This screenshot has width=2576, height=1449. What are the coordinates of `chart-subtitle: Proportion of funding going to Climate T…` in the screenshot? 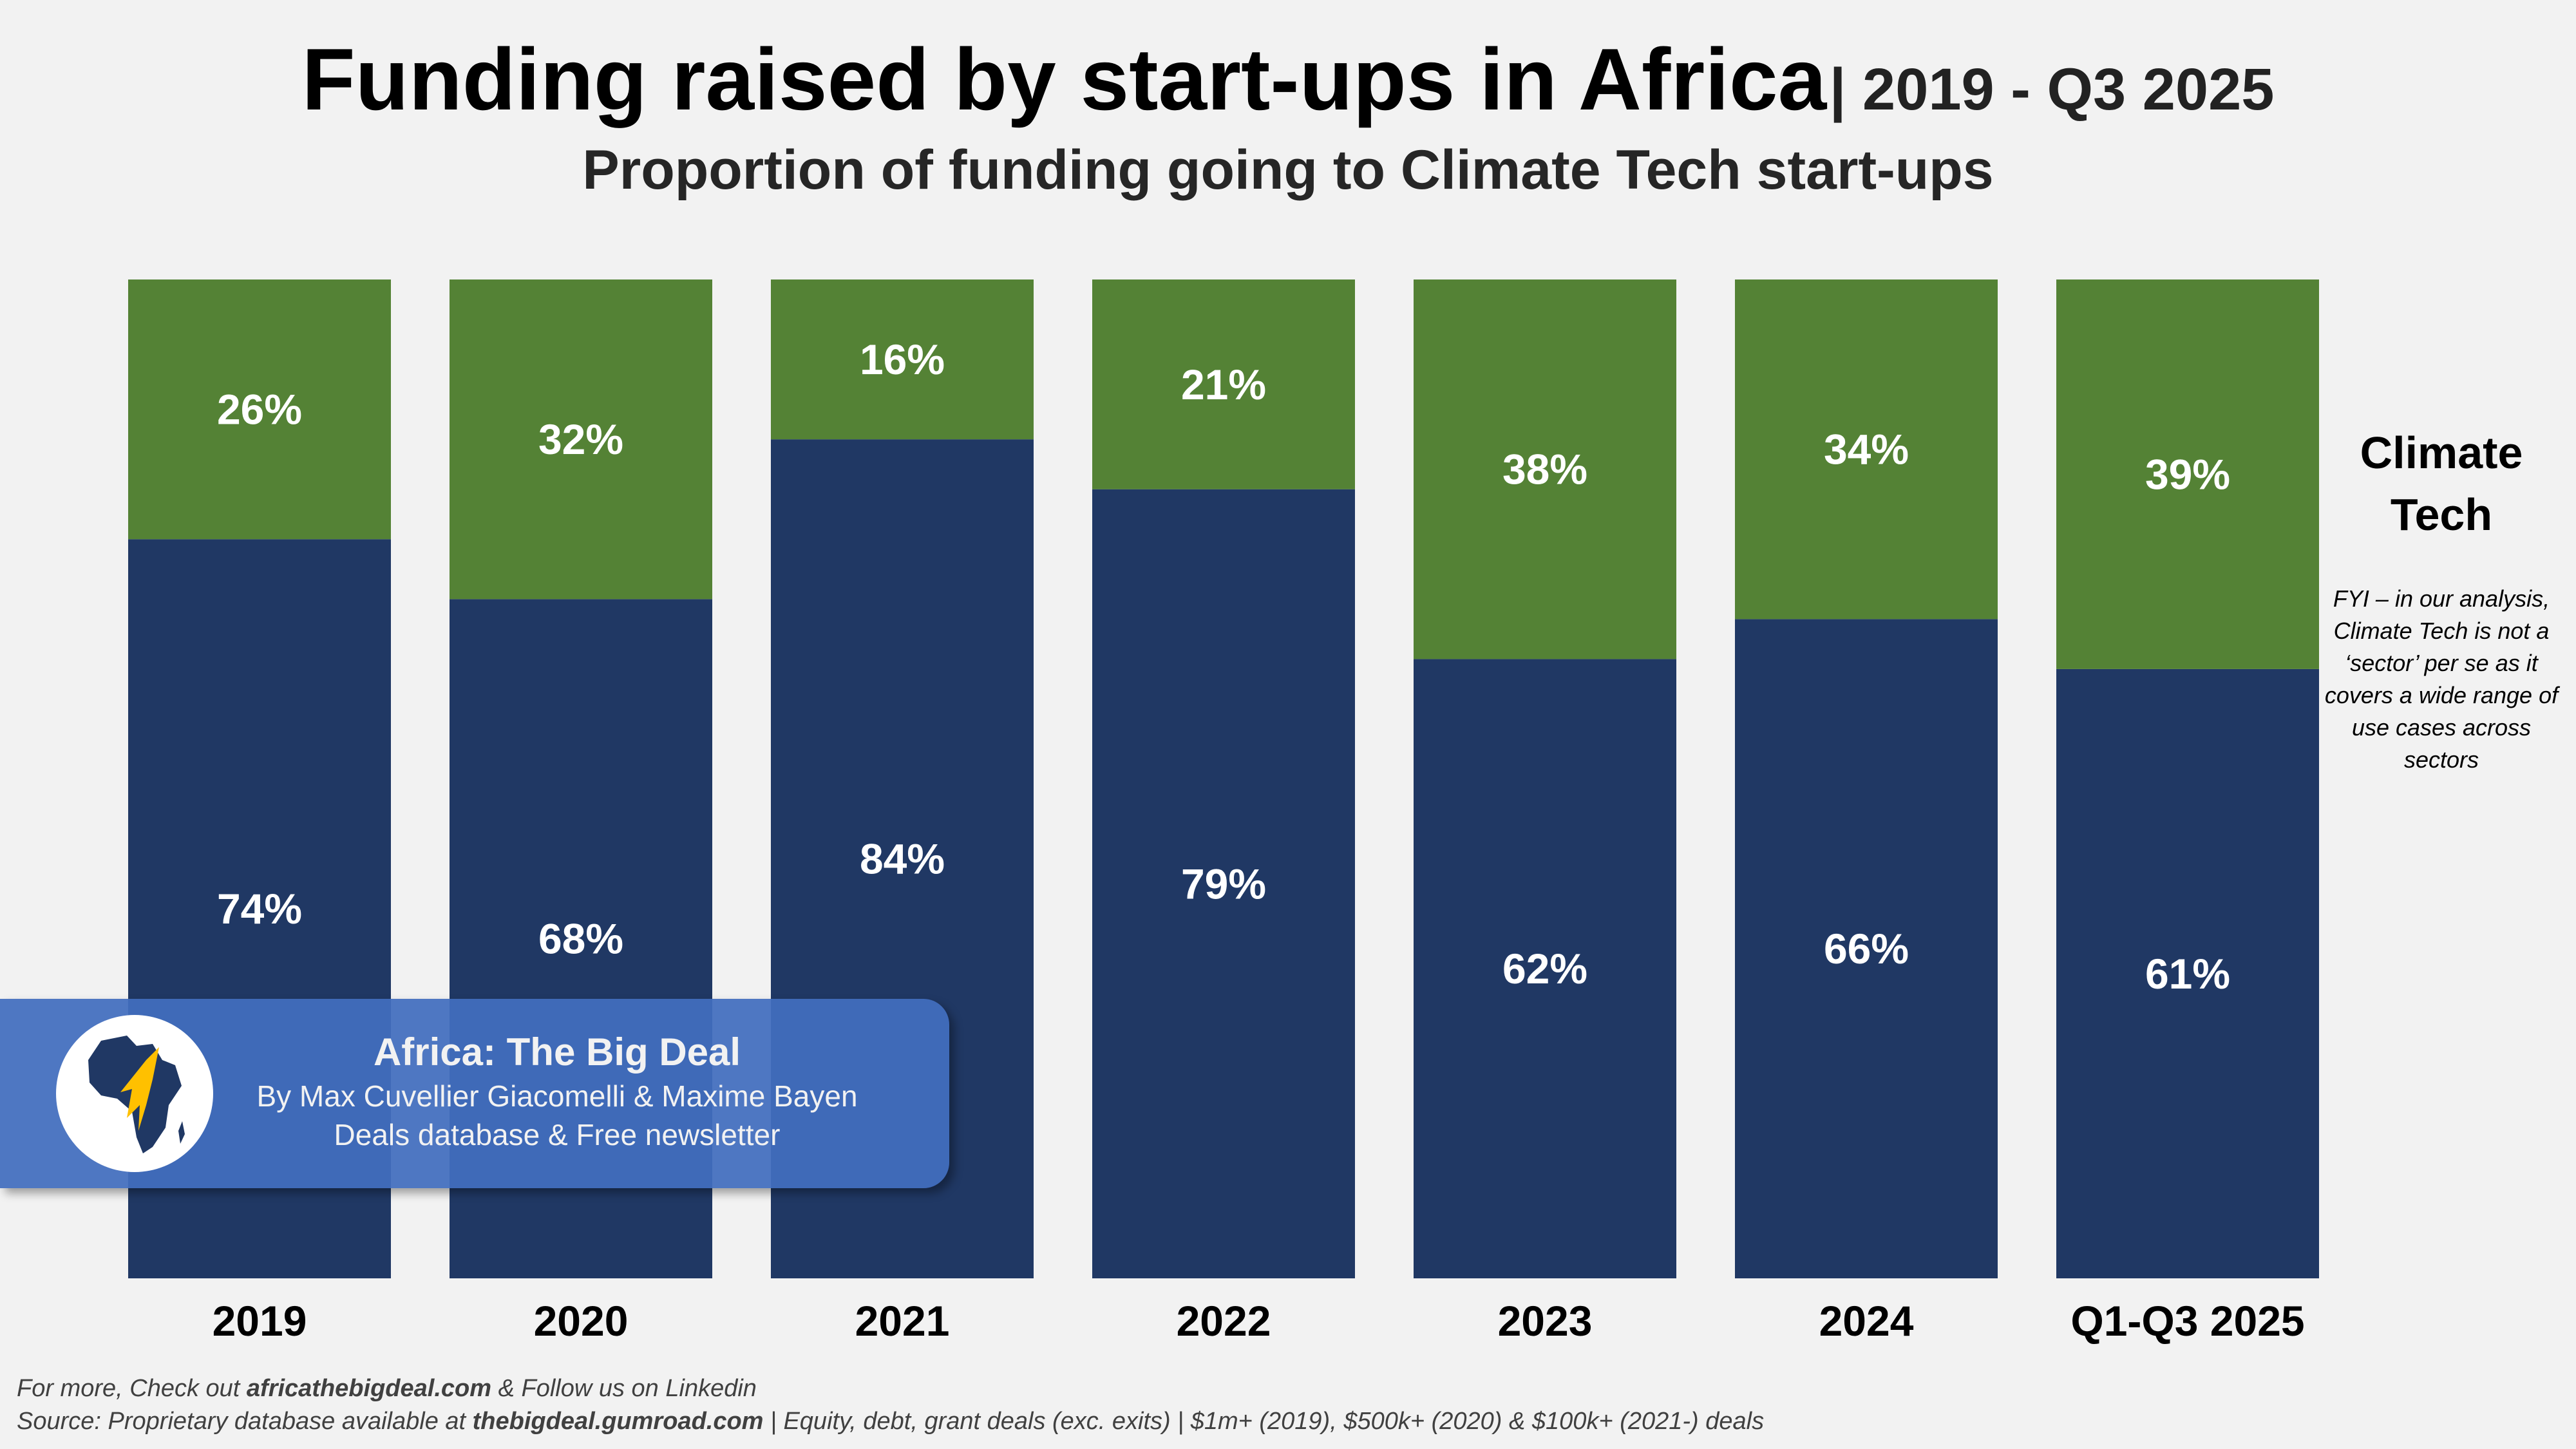 It's located at (1288, 170).